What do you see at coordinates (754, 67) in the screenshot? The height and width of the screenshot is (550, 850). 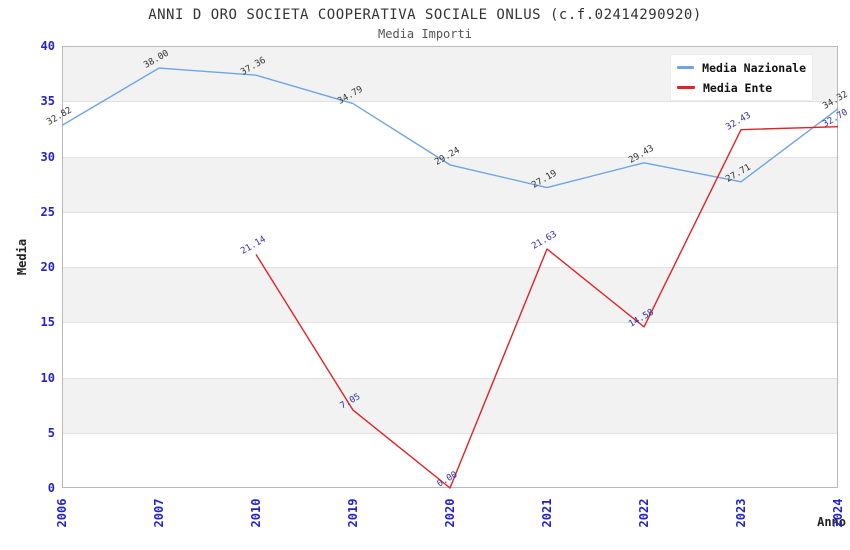 I see `legend-label-nazionale: Media Nazionale` at bounding box center [754, 67].